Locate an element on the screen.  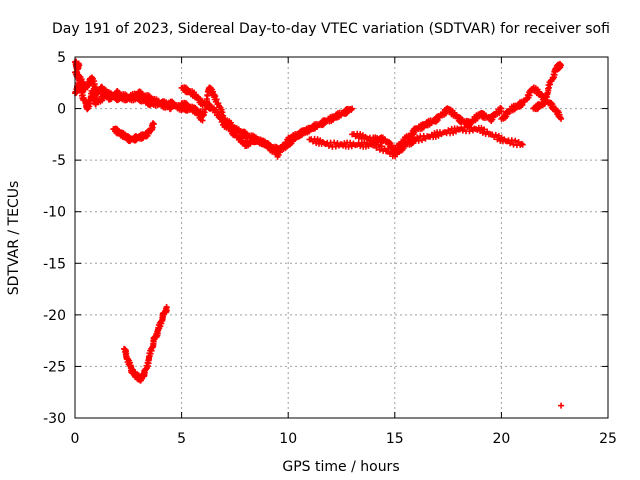
y-tick-labels: 5 0 -5 -10 -15 -20 -25 -30 is located at coordinates (54, 238).